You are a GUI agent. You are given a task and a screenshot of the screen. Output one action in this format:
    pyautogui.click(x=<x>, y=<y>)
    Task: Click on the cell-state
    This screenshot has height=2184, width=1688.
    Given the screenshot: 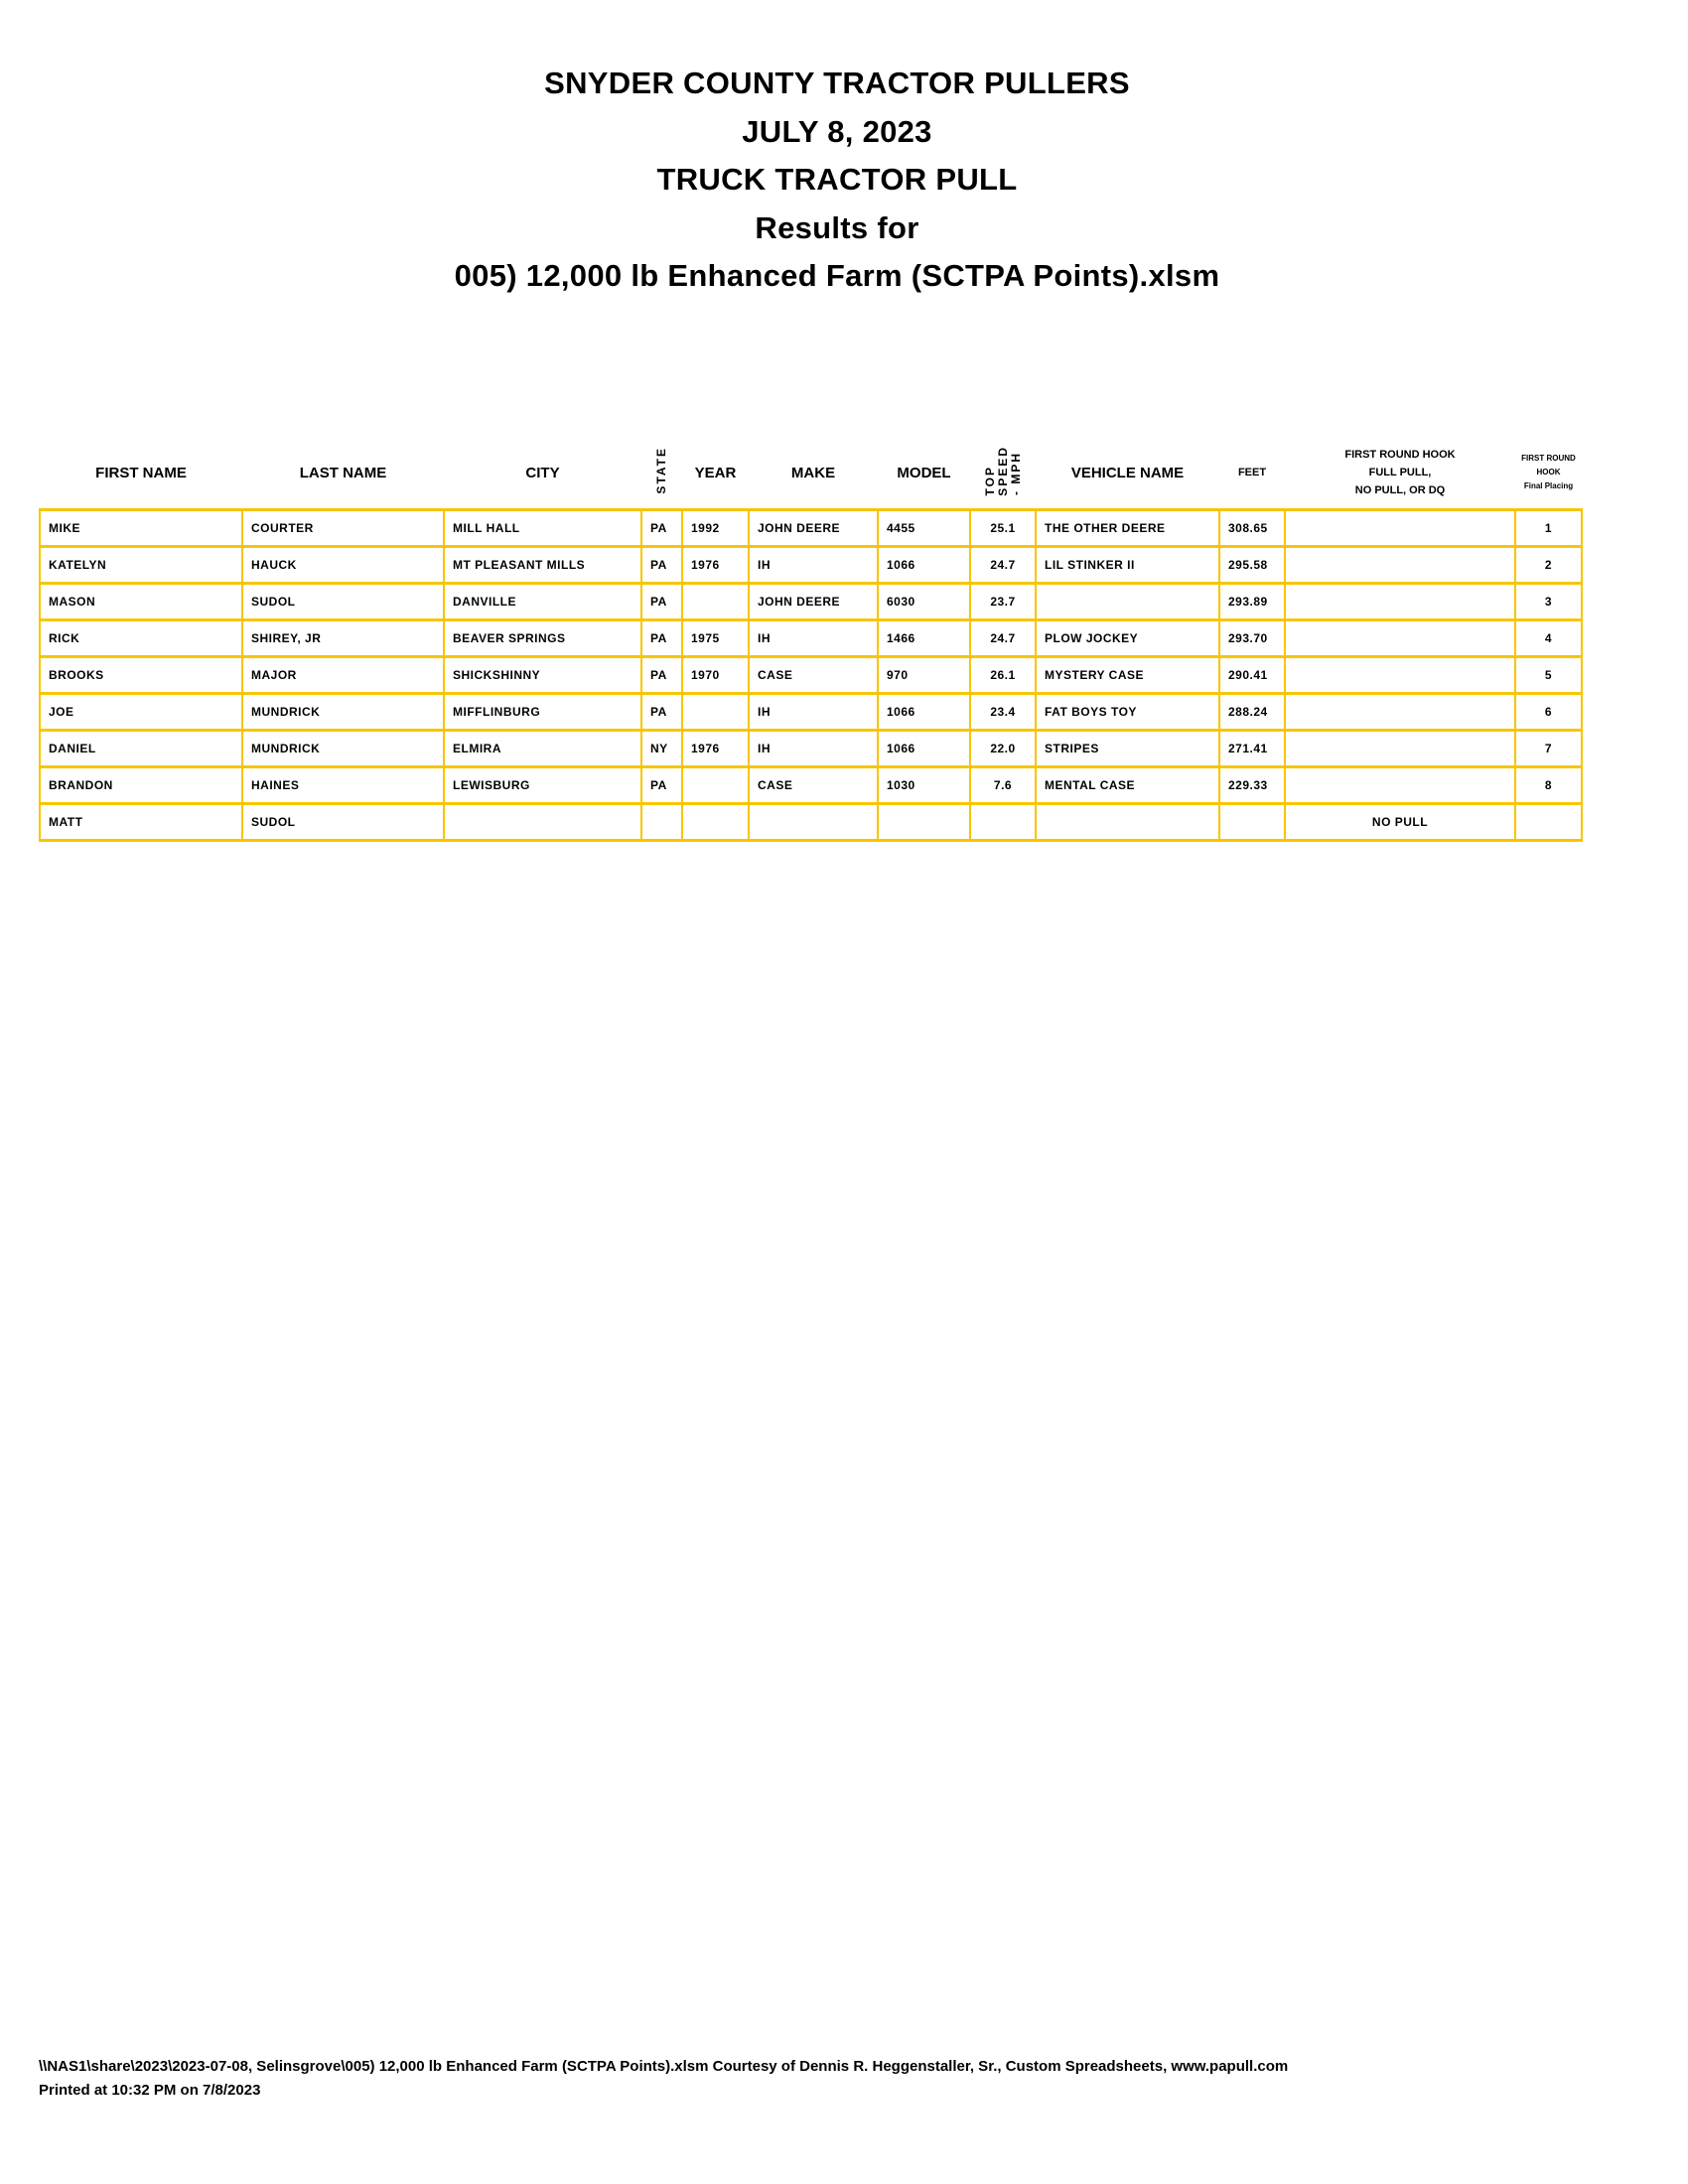 What is the action you would take?
    pyautogui.click(x=661, y=822)
    